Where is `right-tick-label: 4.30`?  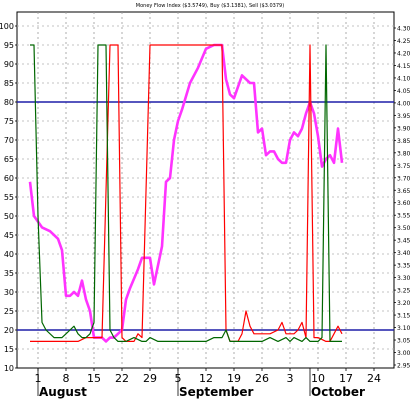
right-tick-label: 4.30 is located at coordinates (404, 29).